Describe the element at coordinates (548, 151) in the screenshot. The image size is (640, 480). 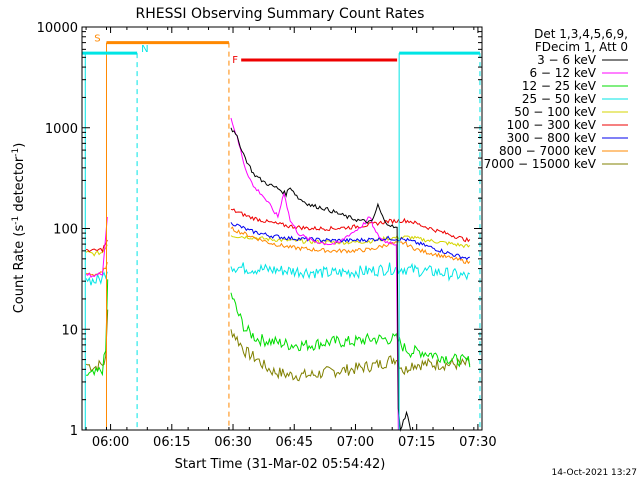
I see `legend-label: 800 − 7000 keV` at that location.